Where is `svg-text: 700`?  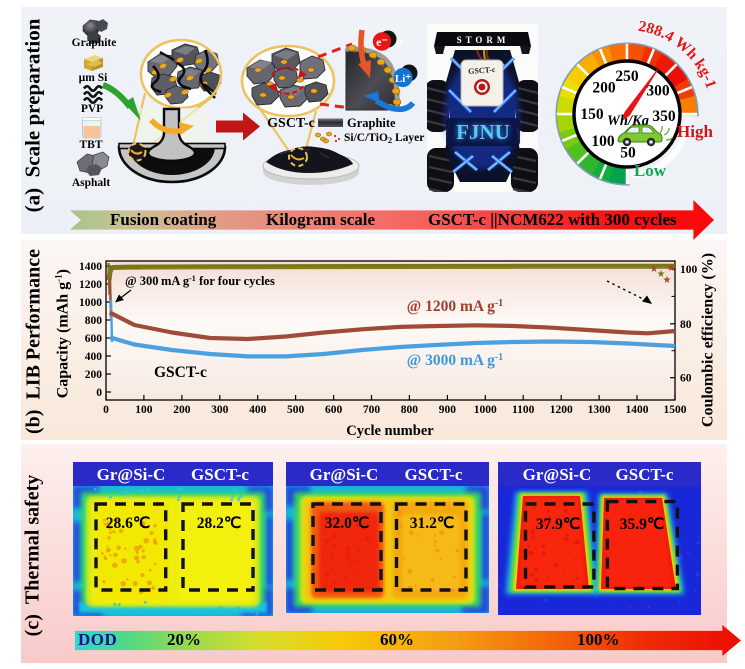
svg-text: 700 is located at coordinates (372, 410).